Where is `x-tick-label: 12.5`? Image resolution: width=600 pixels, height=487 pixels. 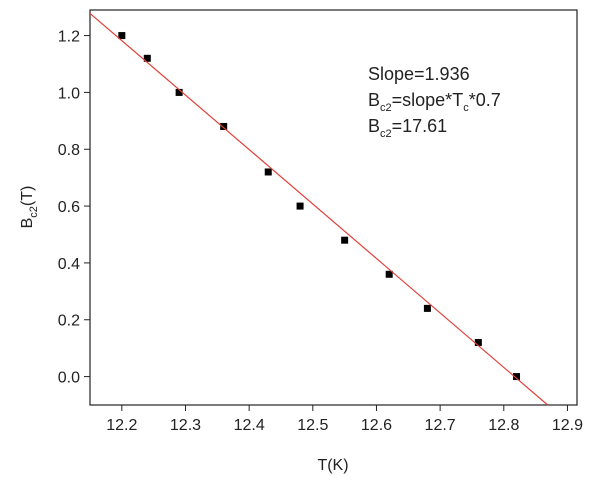 x-tick-label: 12.5 is located at coordinates (312, 425).